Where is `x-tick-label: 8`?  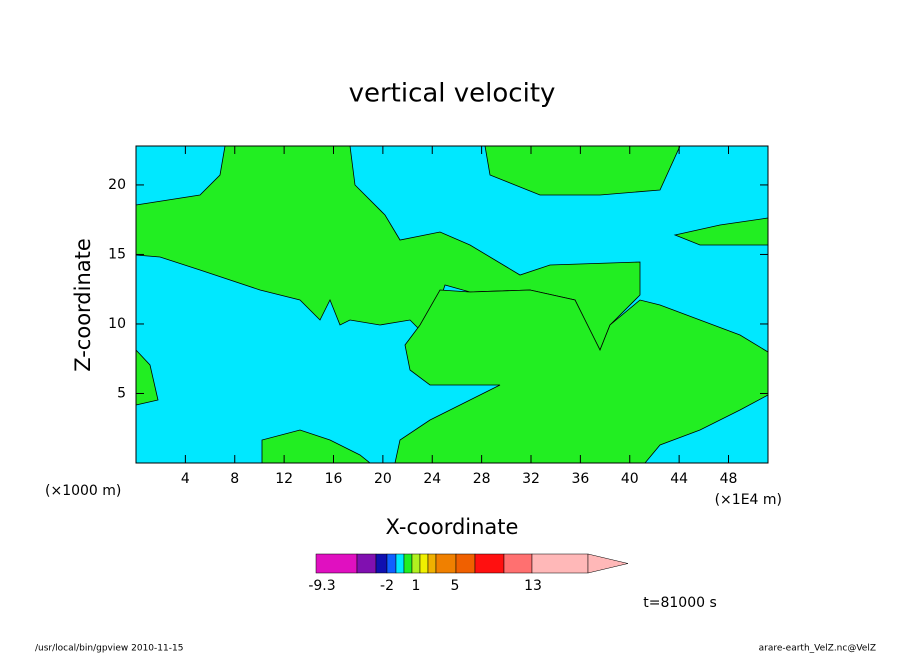 x-tick-label: 8 is located at coordinates (234, 479).